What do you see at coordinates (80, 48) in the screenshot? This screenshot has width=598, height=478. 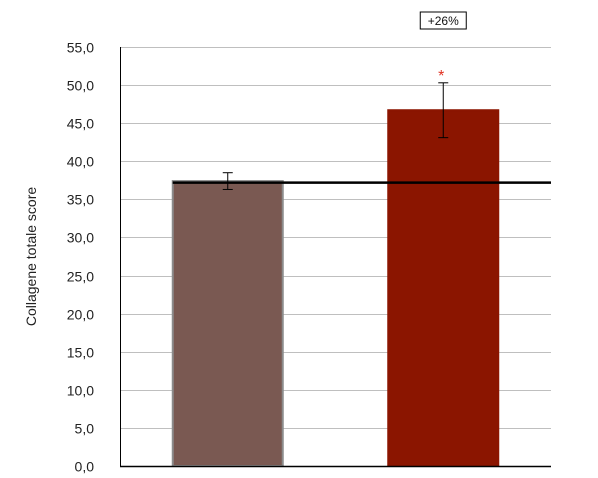 I see `y-tick-label: 55,0` at bounding box center [80, 48].